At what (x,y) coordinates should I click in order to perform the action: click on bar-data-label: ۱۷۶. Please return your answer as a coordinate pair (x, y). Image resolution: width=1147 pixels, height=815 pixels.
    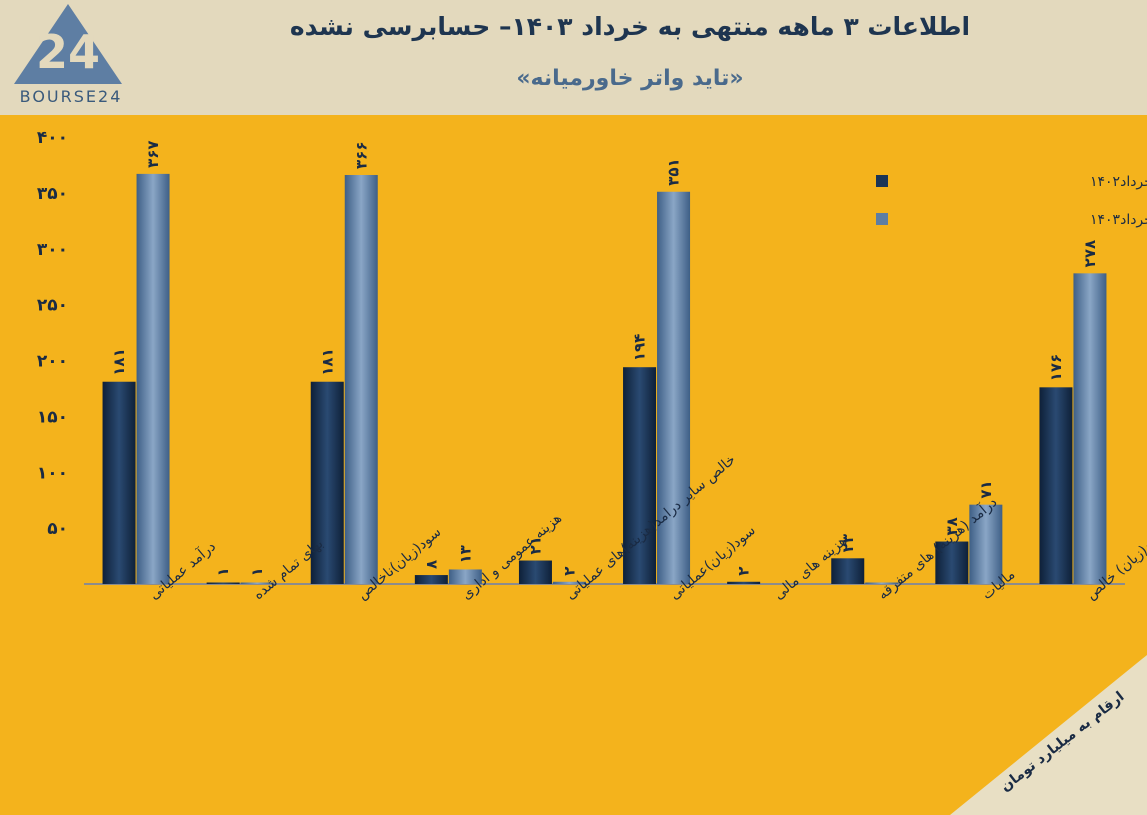
    Looking at the image, I should click on (1056, 367).